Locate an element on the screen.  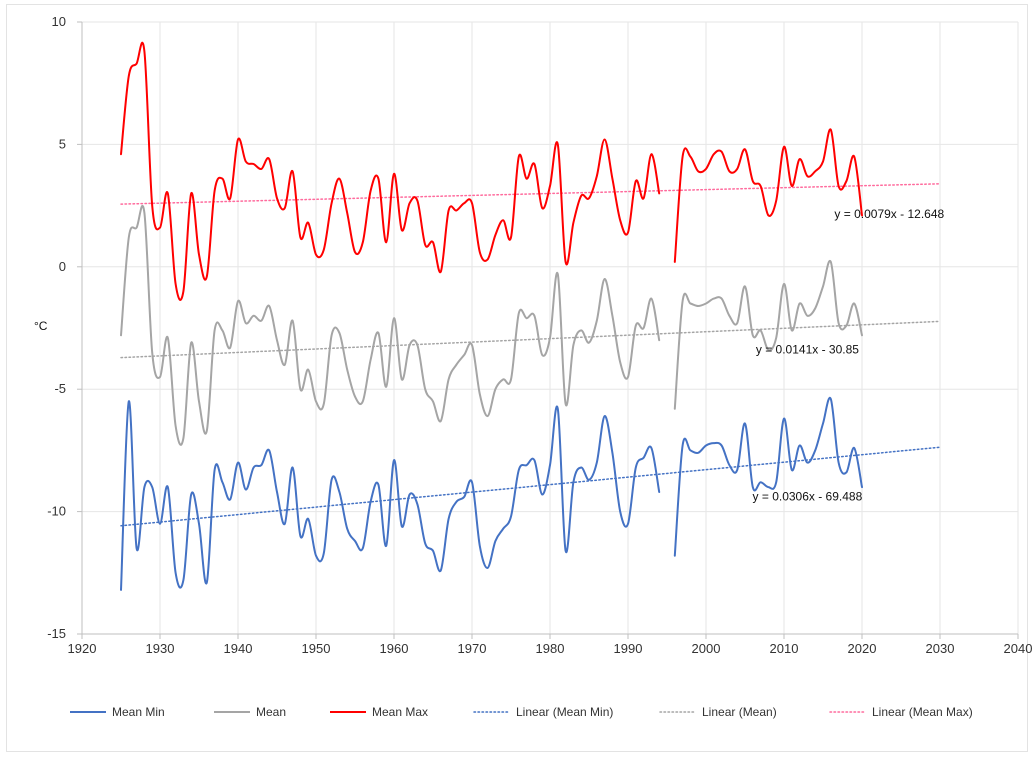
x-tick-label: 1960 is located at coordinates (394, 648).